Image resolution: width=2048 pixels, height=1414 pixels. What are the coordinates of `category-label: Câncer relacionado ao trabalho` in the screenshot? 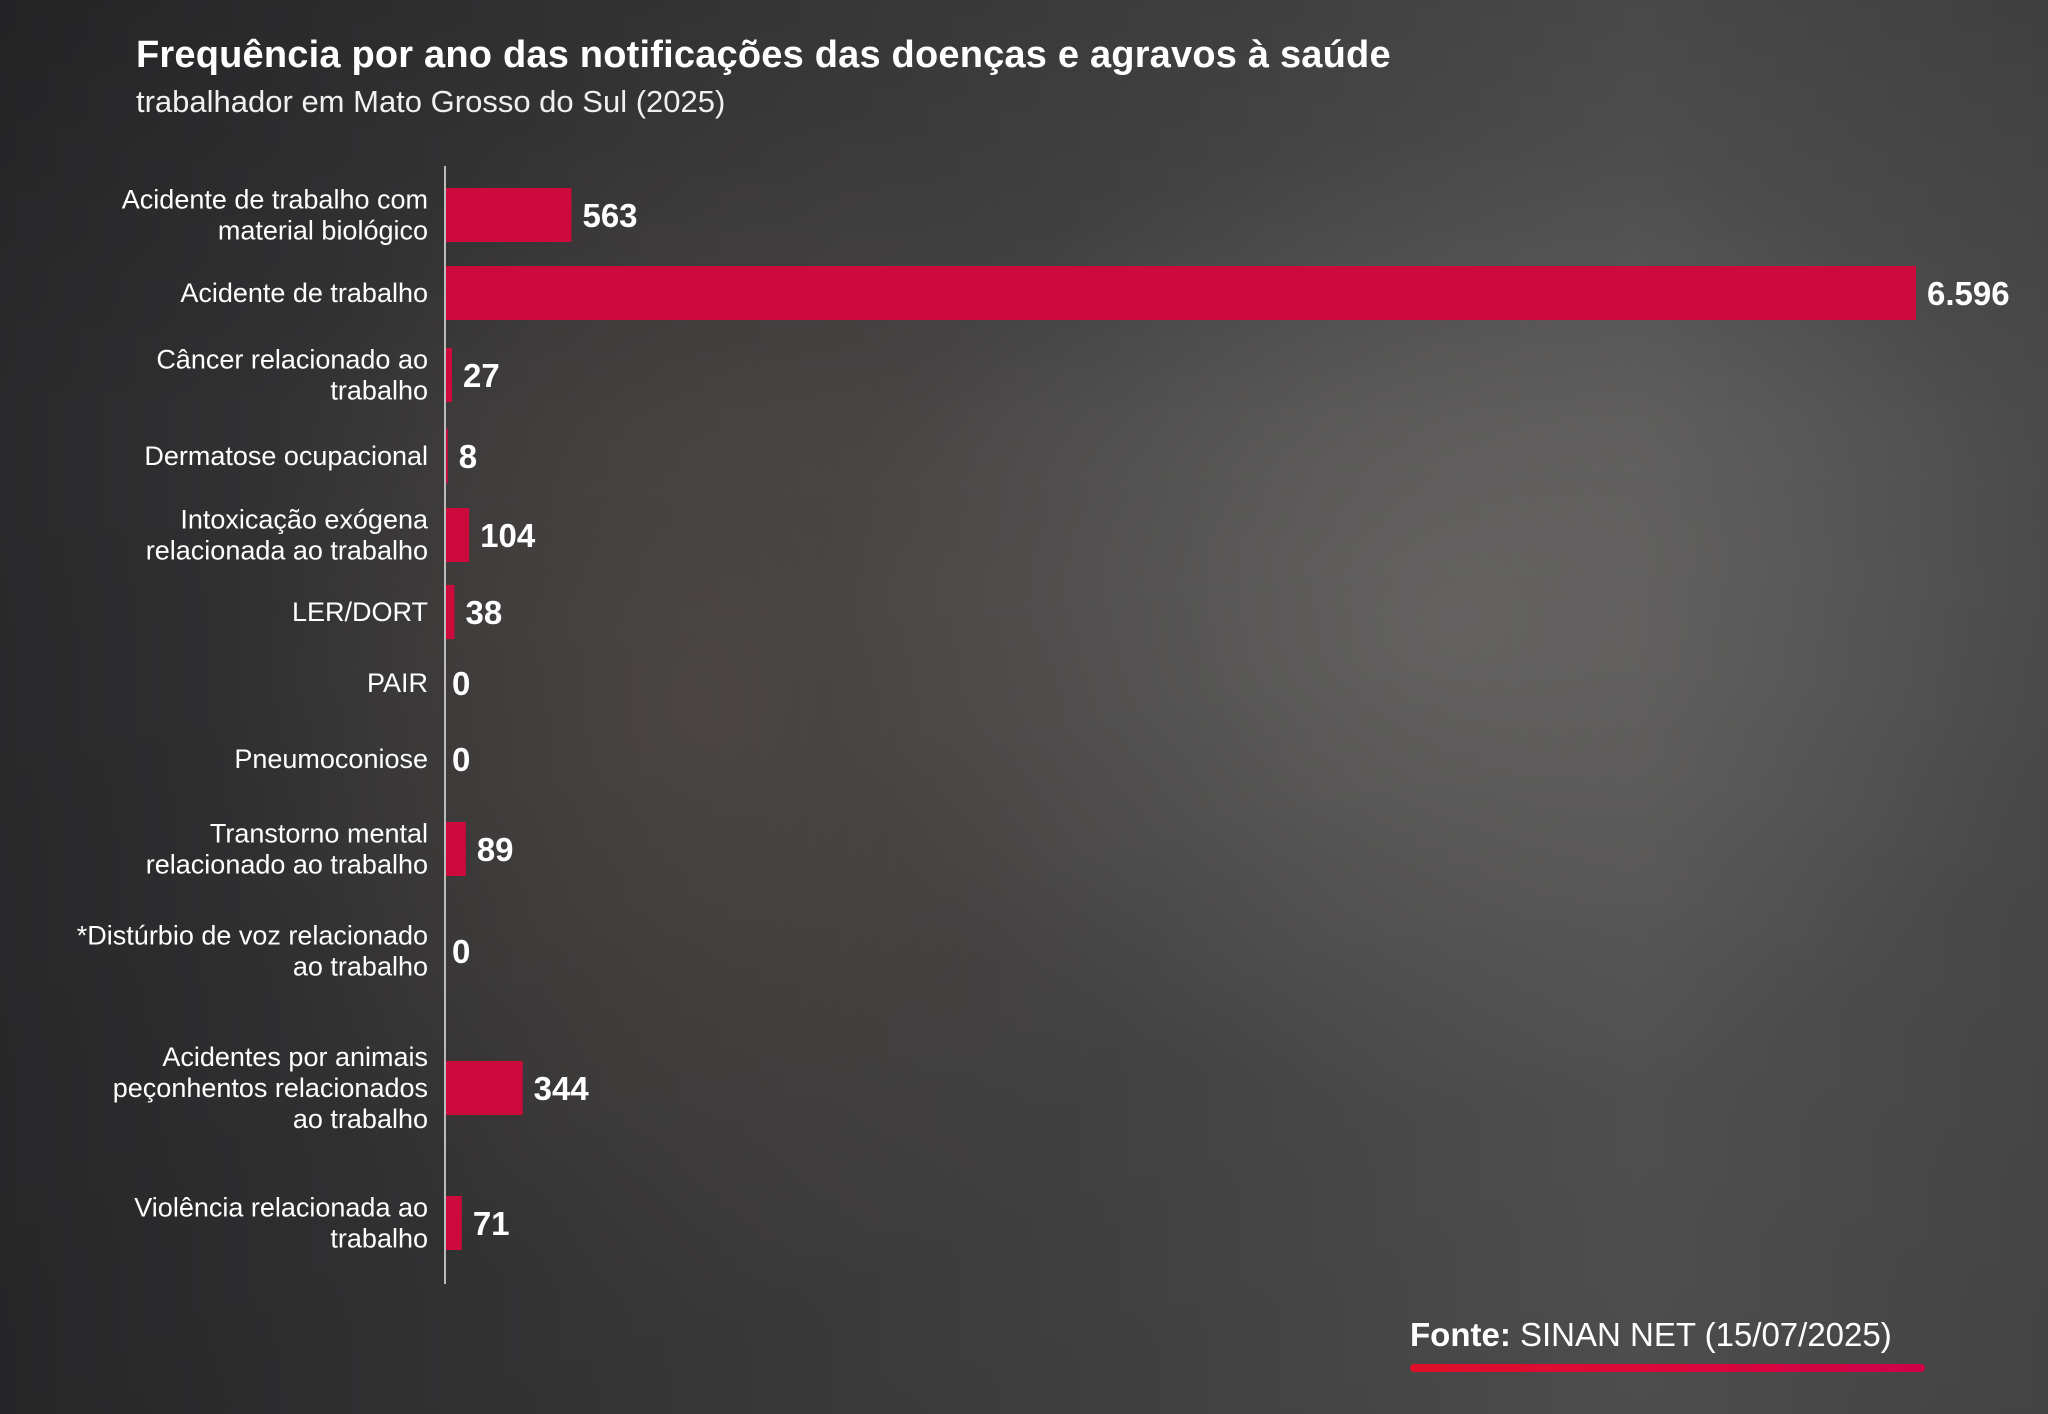 It's located at (292, 375).